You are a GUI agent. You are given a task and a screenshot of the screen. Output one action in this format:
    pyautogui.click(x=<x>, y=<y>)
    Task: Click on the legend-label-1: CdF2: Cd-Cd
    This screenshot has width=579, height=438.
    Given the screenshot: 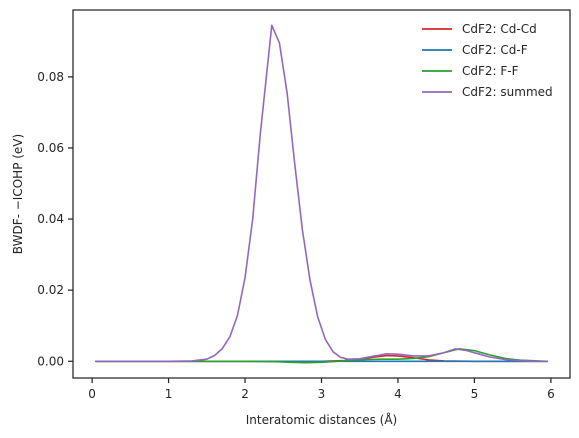 What is the action you would take?
    pyautogui.click(x=499, y=29)
    